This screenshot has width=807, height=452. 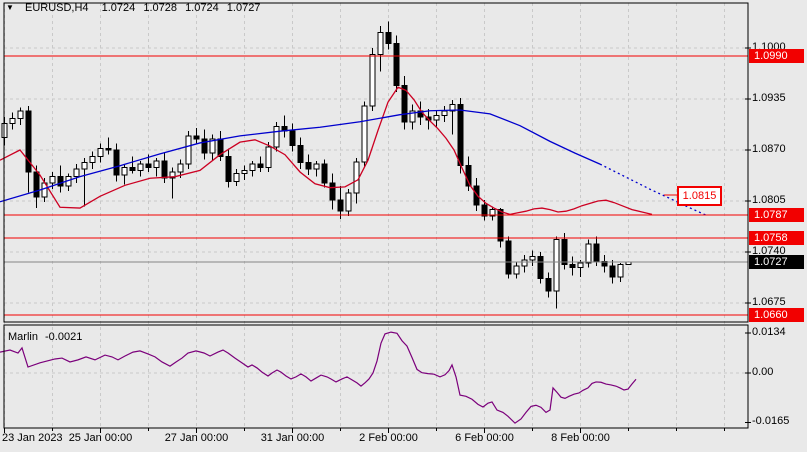 What do you see at coordinates (160, 8) in the screenshot?
I see `ohlc-high: 1.0728` at bounding box center [160, 8].